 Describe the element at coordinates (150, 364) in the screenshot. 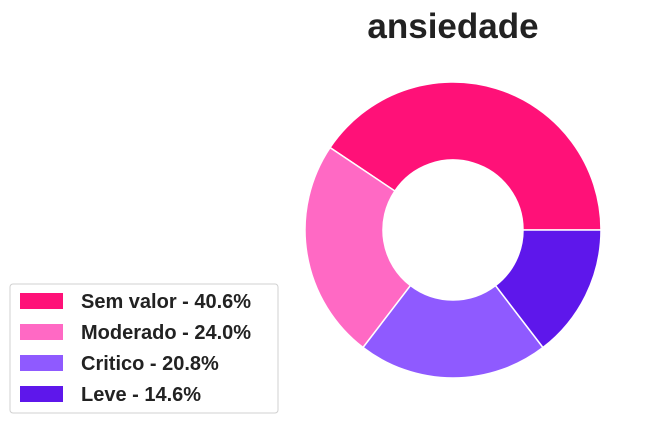

I see `legend-label: Critico - 20.8%` at that location.